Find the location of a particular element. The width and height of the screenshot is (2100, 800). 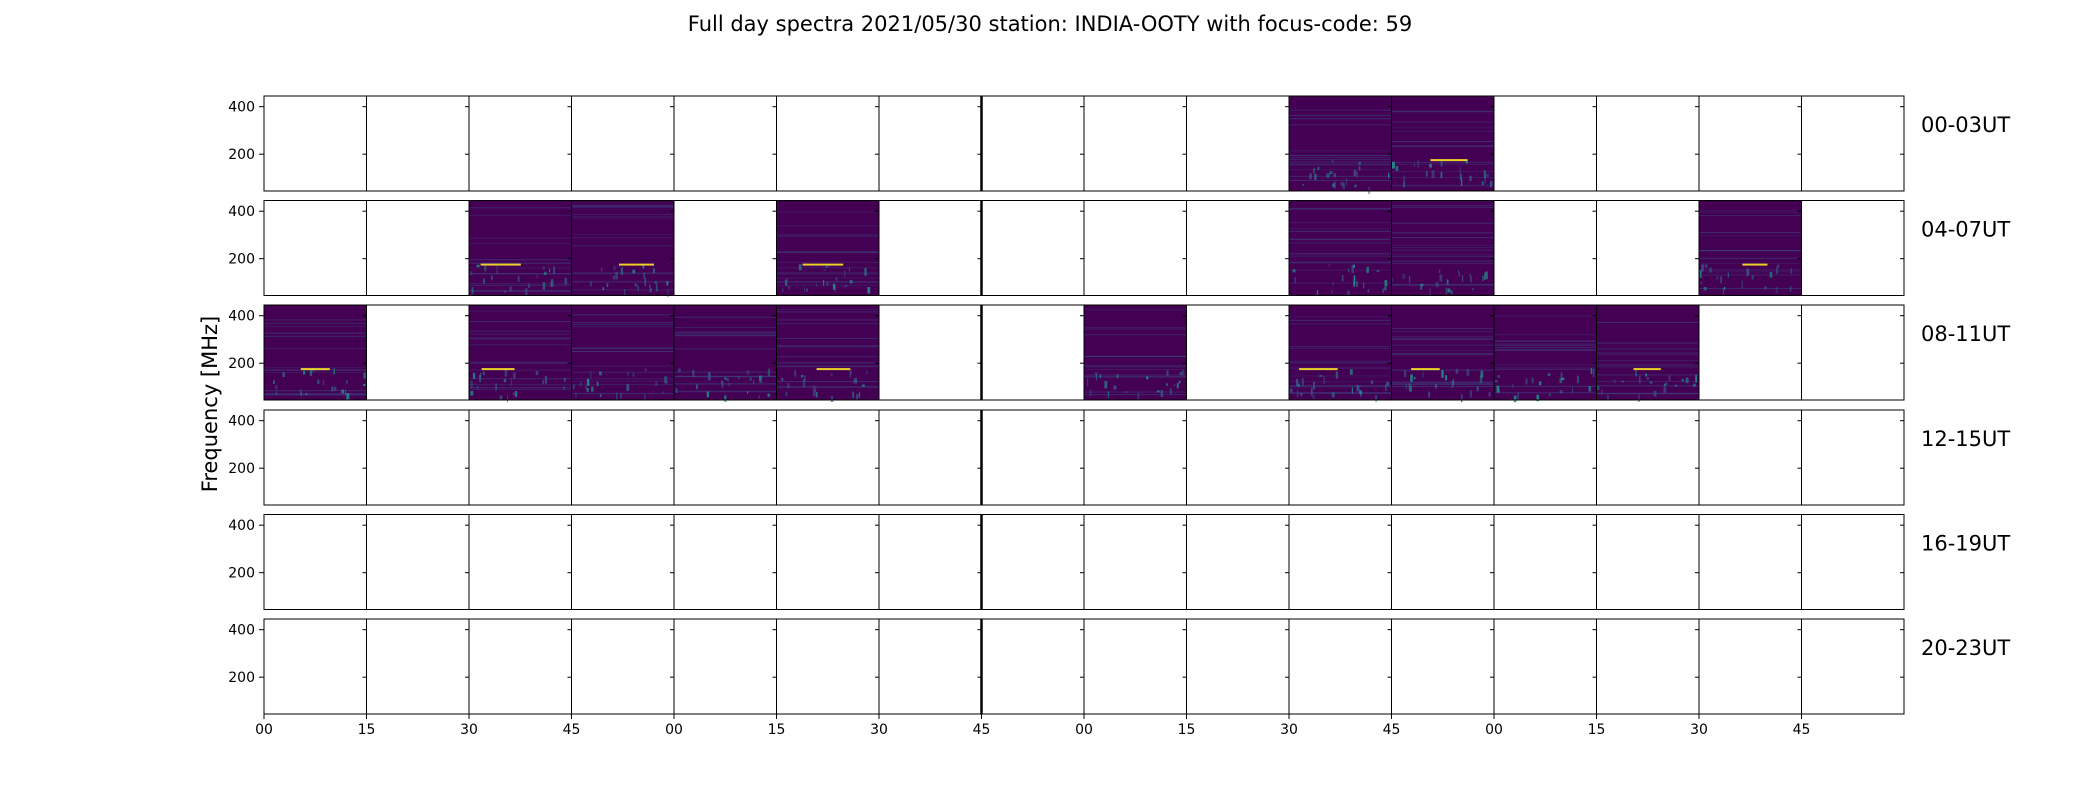

spectra-row: 200 400 12-15UT is located at coordinates (1119, 457).